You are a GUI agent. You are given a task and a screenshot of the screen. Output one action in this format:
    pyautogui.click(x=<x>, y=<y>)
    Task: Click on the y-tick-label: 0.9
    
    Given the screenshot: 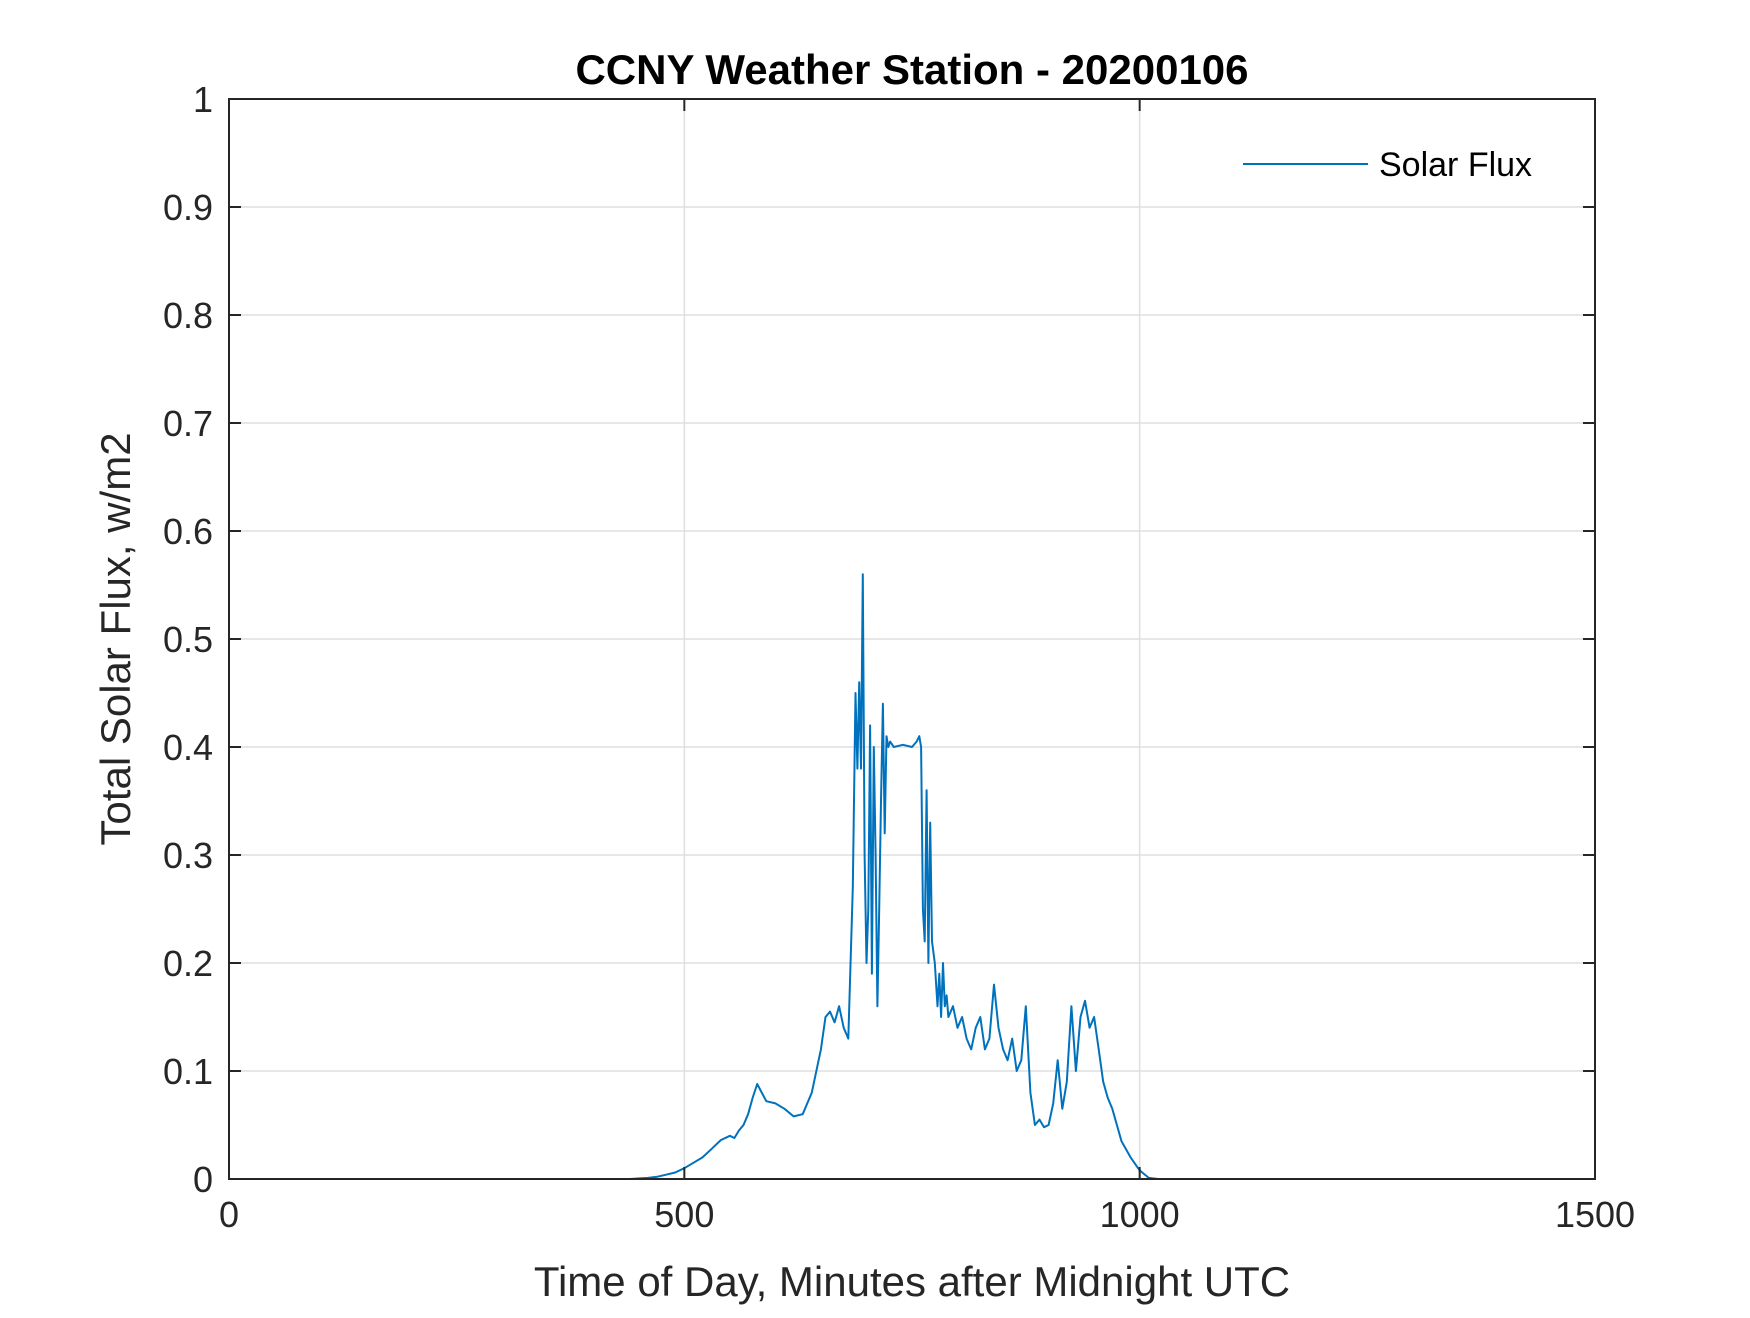 What is the action you would take?
    pyautogui.click(x=188, y=207)
    